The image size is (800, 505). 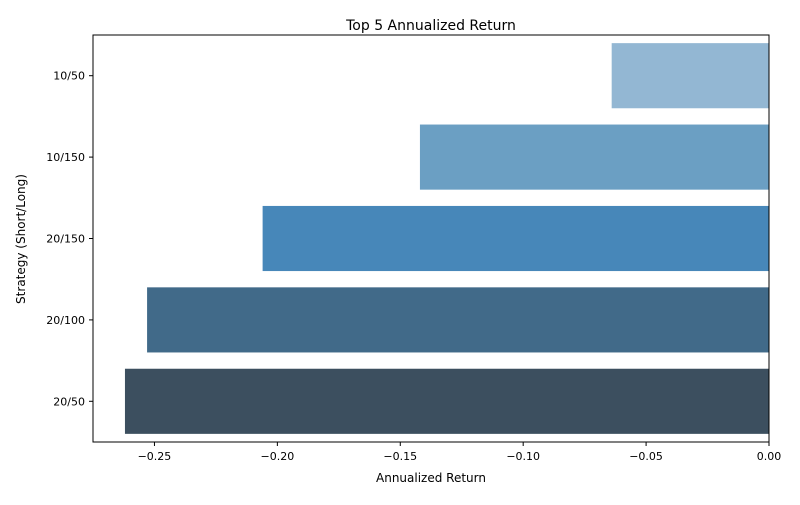 What do you see at coordinates (523, 456) in the screenshot?
I see `x-tick-label: −0.10` at bounding box center [523, 456].